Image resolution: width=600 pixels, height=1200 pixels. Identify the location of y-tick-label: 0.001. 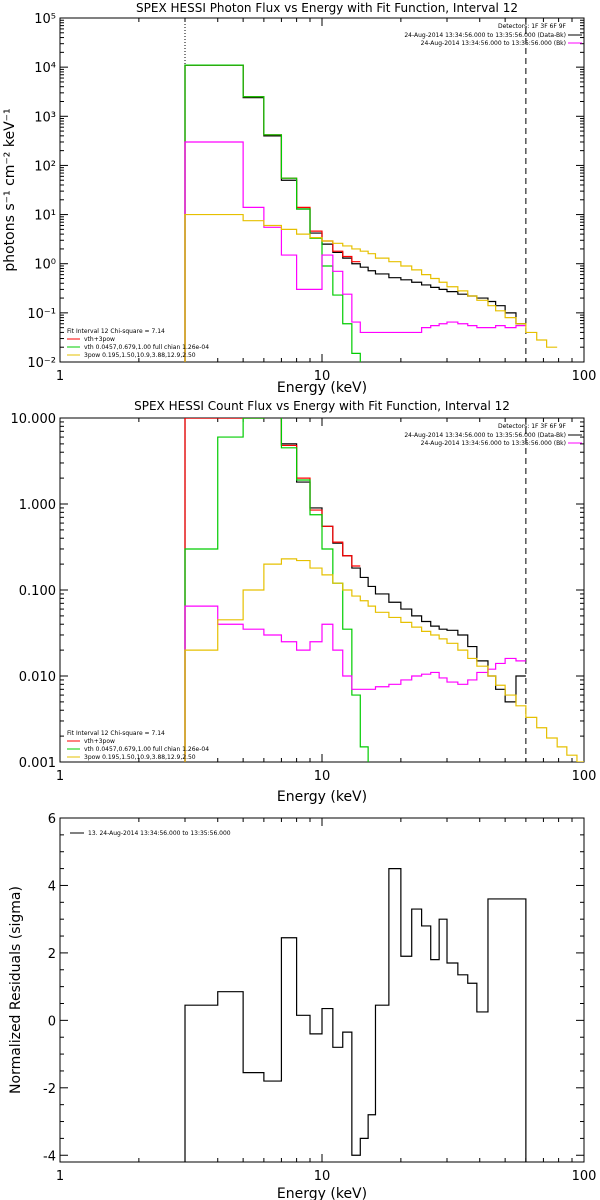
(37, 763).